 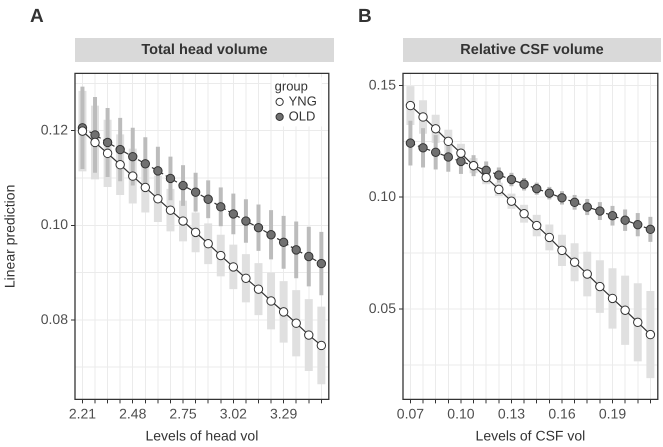 What do you see at coordinates (302, 116) in the screenshot?
I see `legend-label: OLD` at bounding box center [302, 116].